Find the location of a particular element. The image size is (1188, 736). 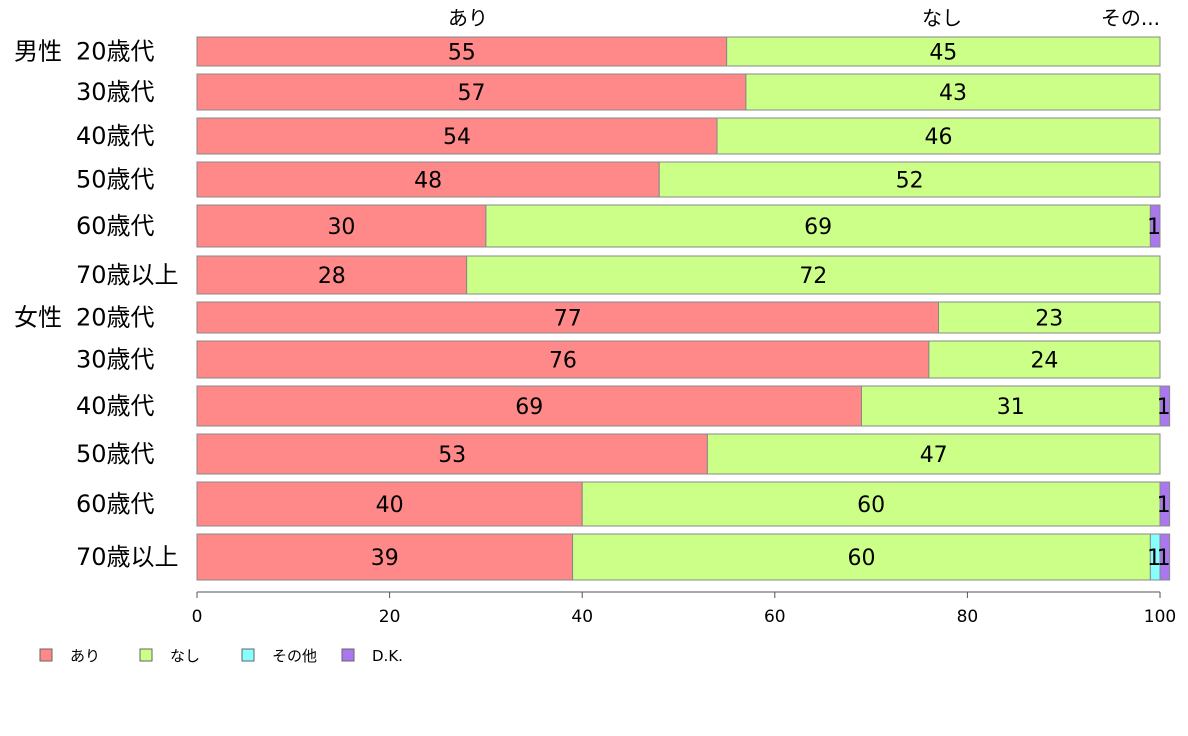

x-tick-label: 0 is located at coordinates (197, 617).